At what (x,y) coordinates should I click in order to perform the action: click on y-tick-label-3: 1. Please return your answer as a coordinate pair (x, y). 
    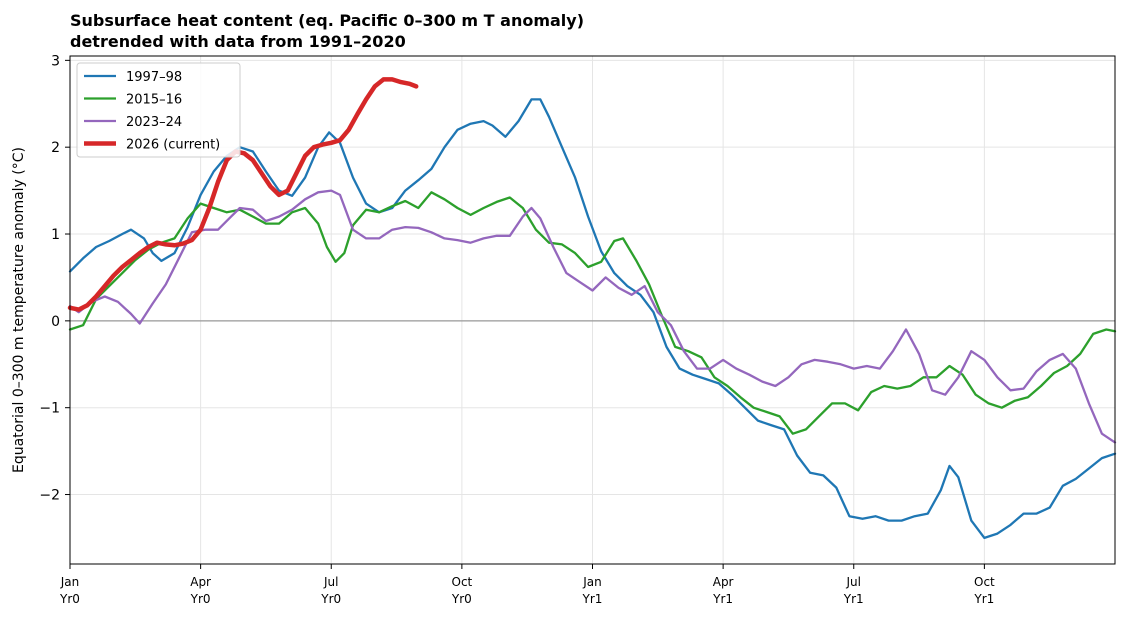
    Looking at the image, I should click on (55, 235).